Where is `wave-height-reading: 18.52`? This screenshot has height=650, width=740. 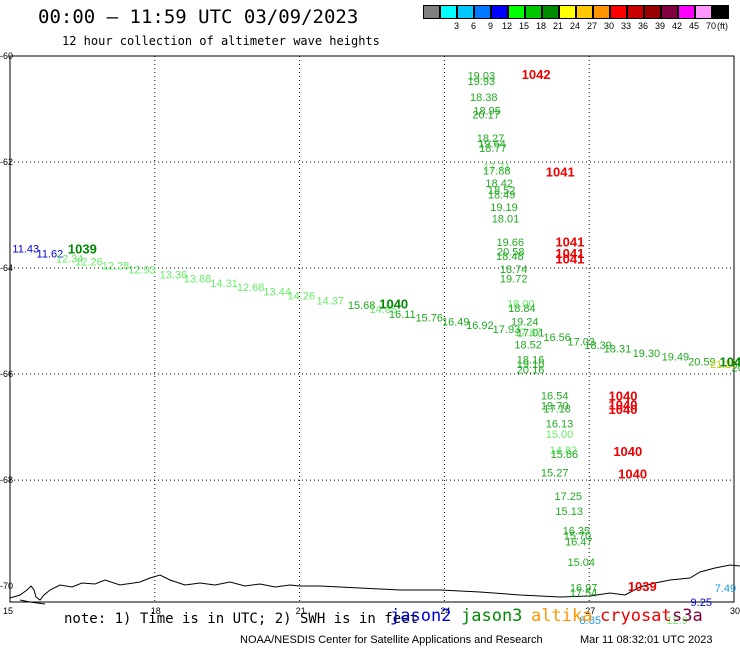 wave-height-reading: 18.52 is located at coordinates (528, 345).